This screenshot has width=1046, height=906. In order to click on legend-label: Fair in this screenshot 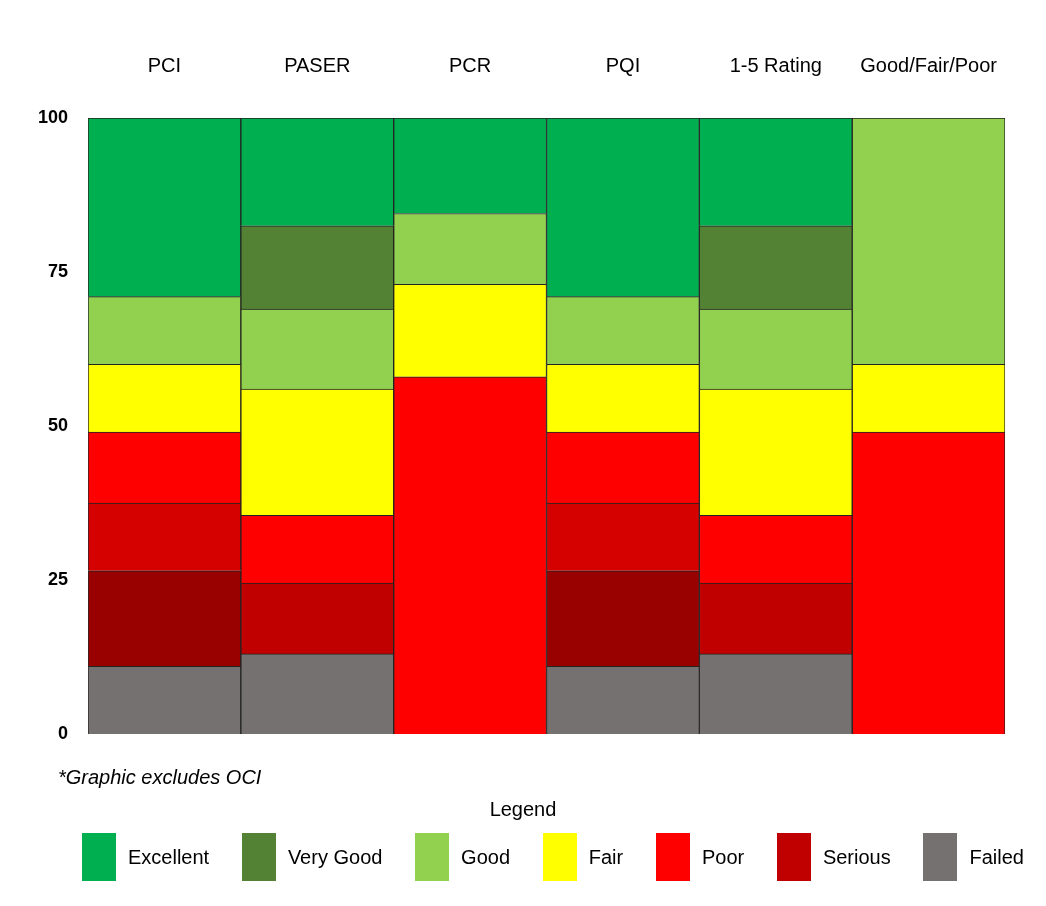, I will do `click(606, 857)`.